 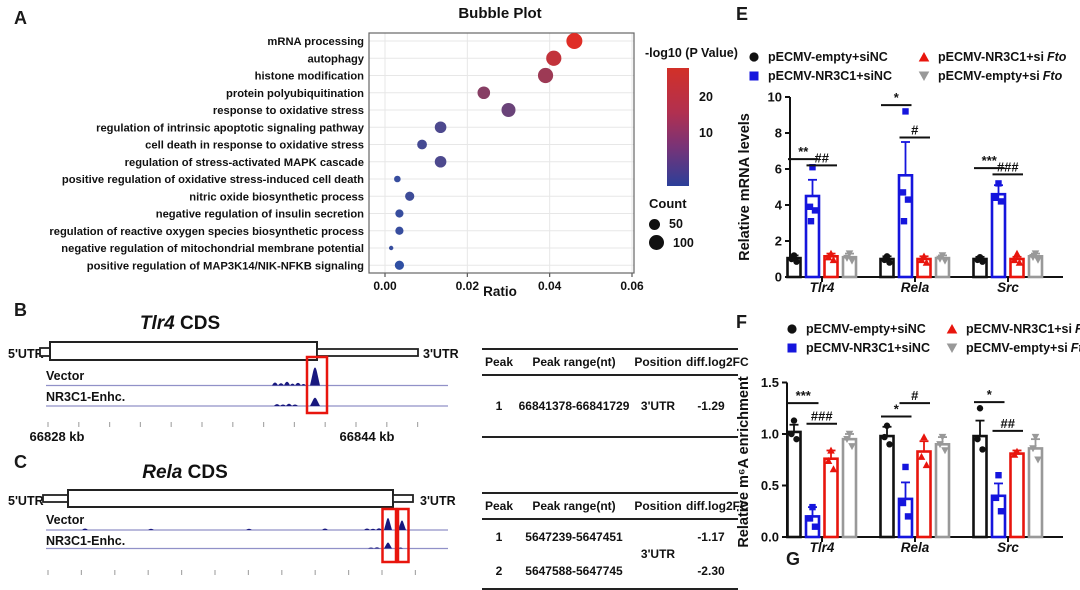 I want to click on bar-chart-mrna-levels: 0 2 4 6 8 10 Tlr4 Rela Src ** ## * # *** ###, so click(x=915, y=192).